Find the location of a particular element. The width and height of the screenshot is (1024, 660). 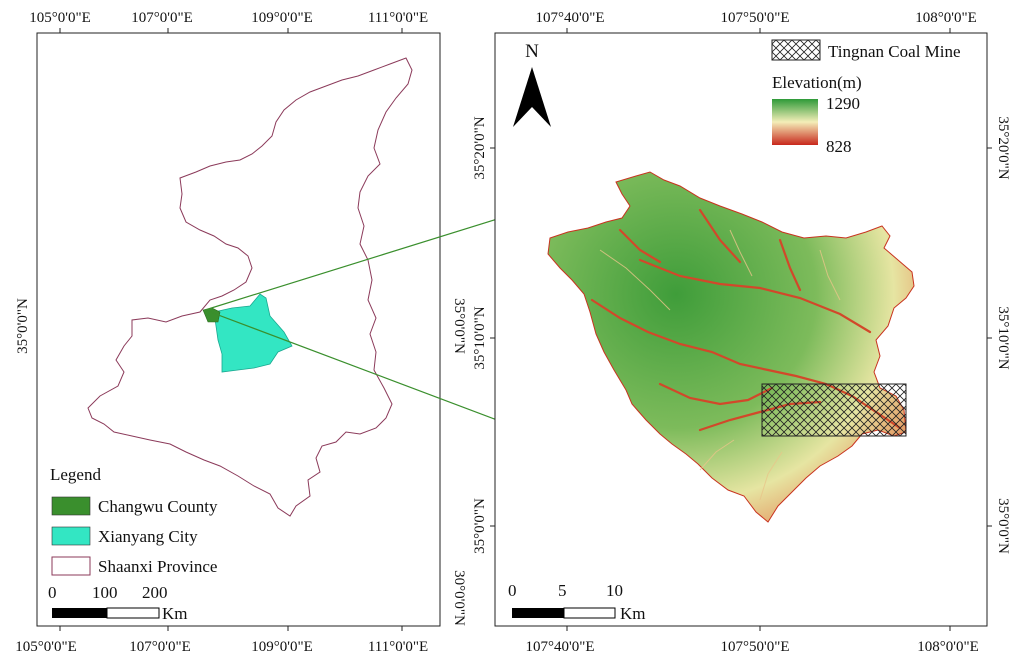

north-arrow-icon is located at coordinates (522, 97).